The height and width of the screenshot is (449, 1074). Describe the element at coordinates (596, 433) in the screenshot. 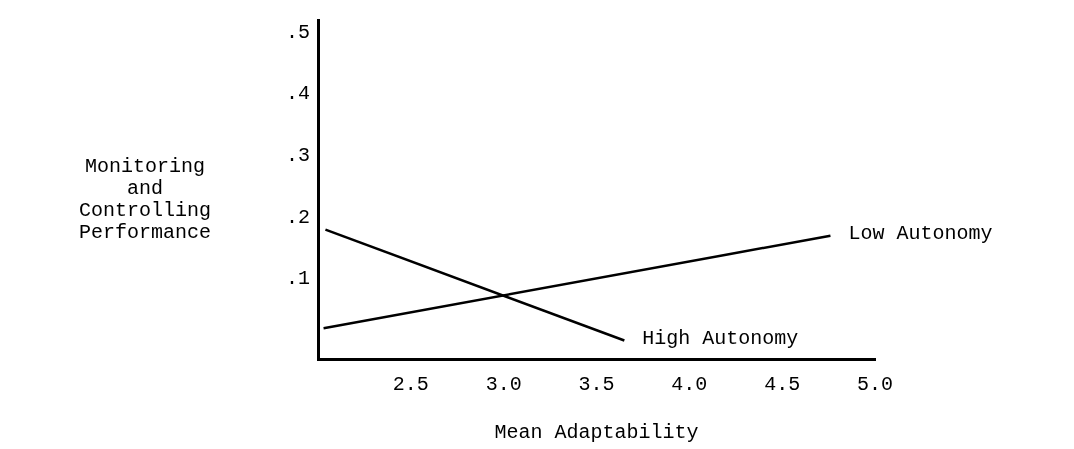

I see `x-axis-title: Mean Adaptability` at that location.